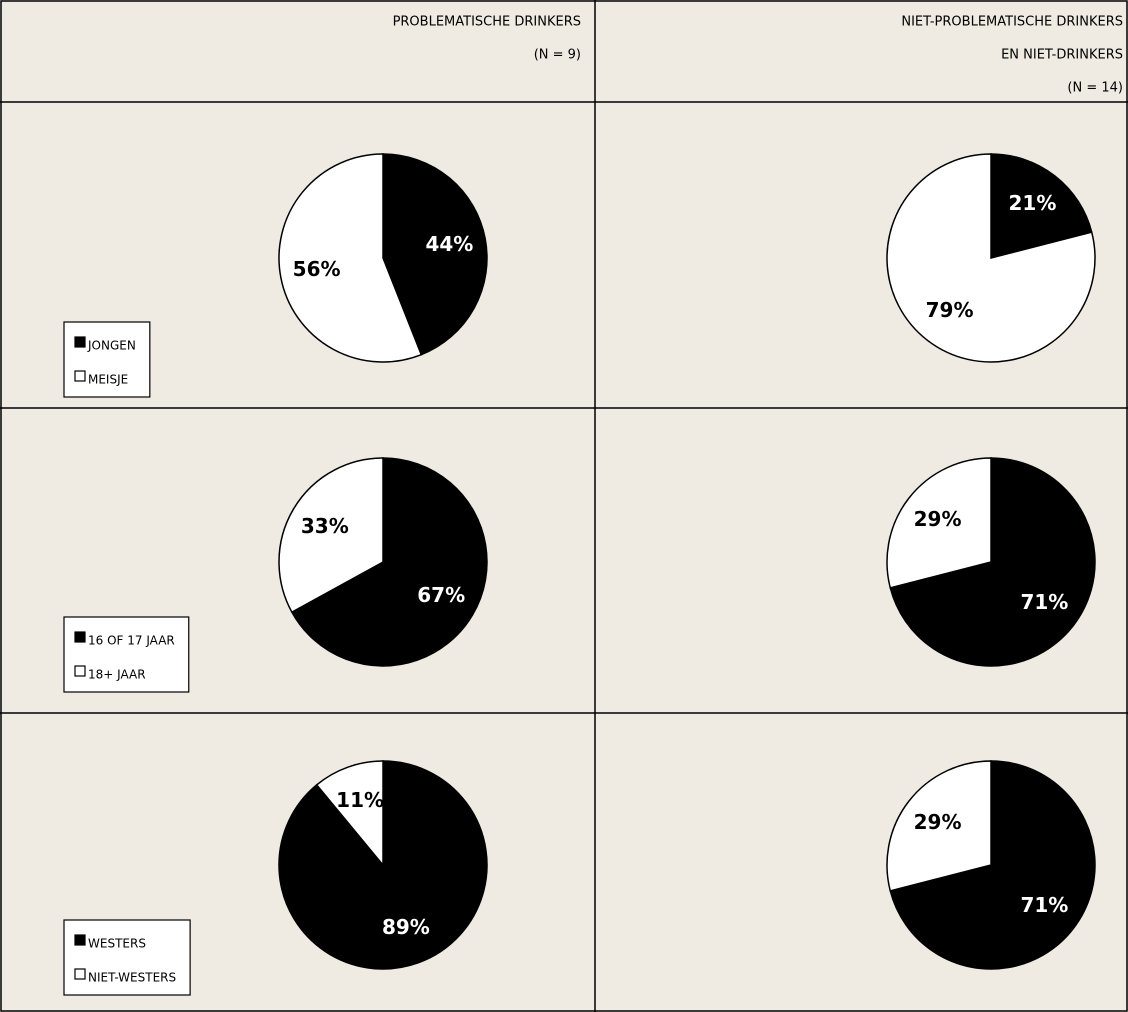 Image resolution: width=1128 pixels, height=1012 pixels. What do you see at coordinates (1032, 203) in the screenshot?
I see `data-label: 21%` at bounding box center [1032, 203].